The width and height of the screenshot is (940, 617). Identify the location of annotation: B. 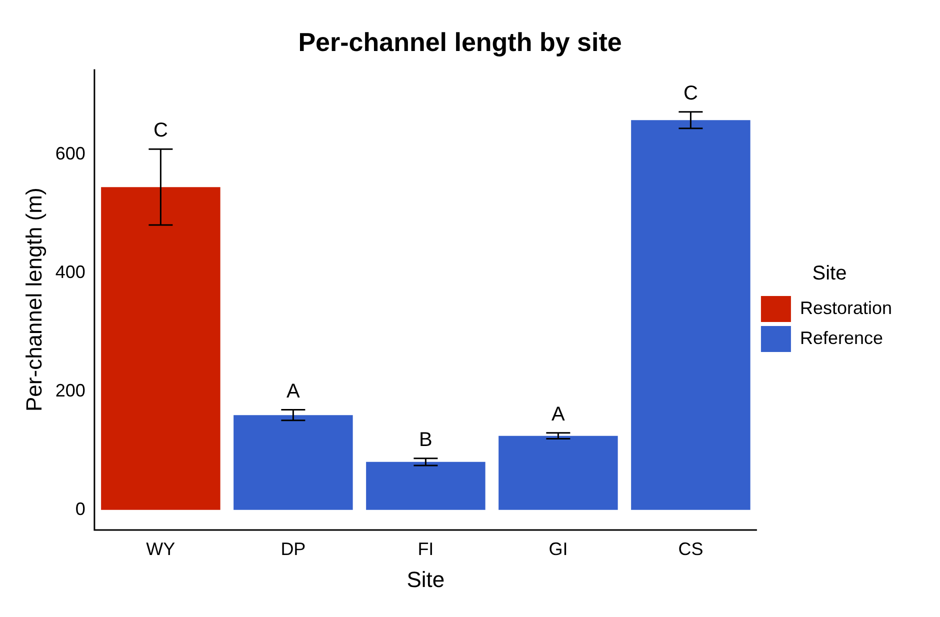
(425, 439).